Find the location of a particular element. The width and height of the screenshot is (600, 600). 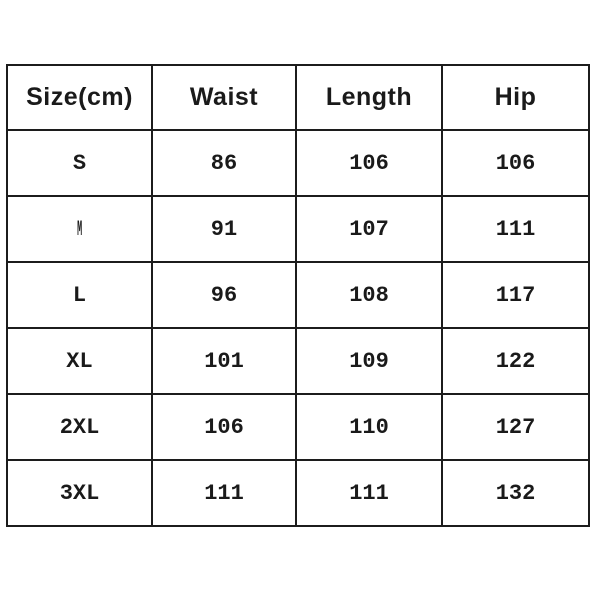

length-cell: 109 is located at coordinates (369, 361).